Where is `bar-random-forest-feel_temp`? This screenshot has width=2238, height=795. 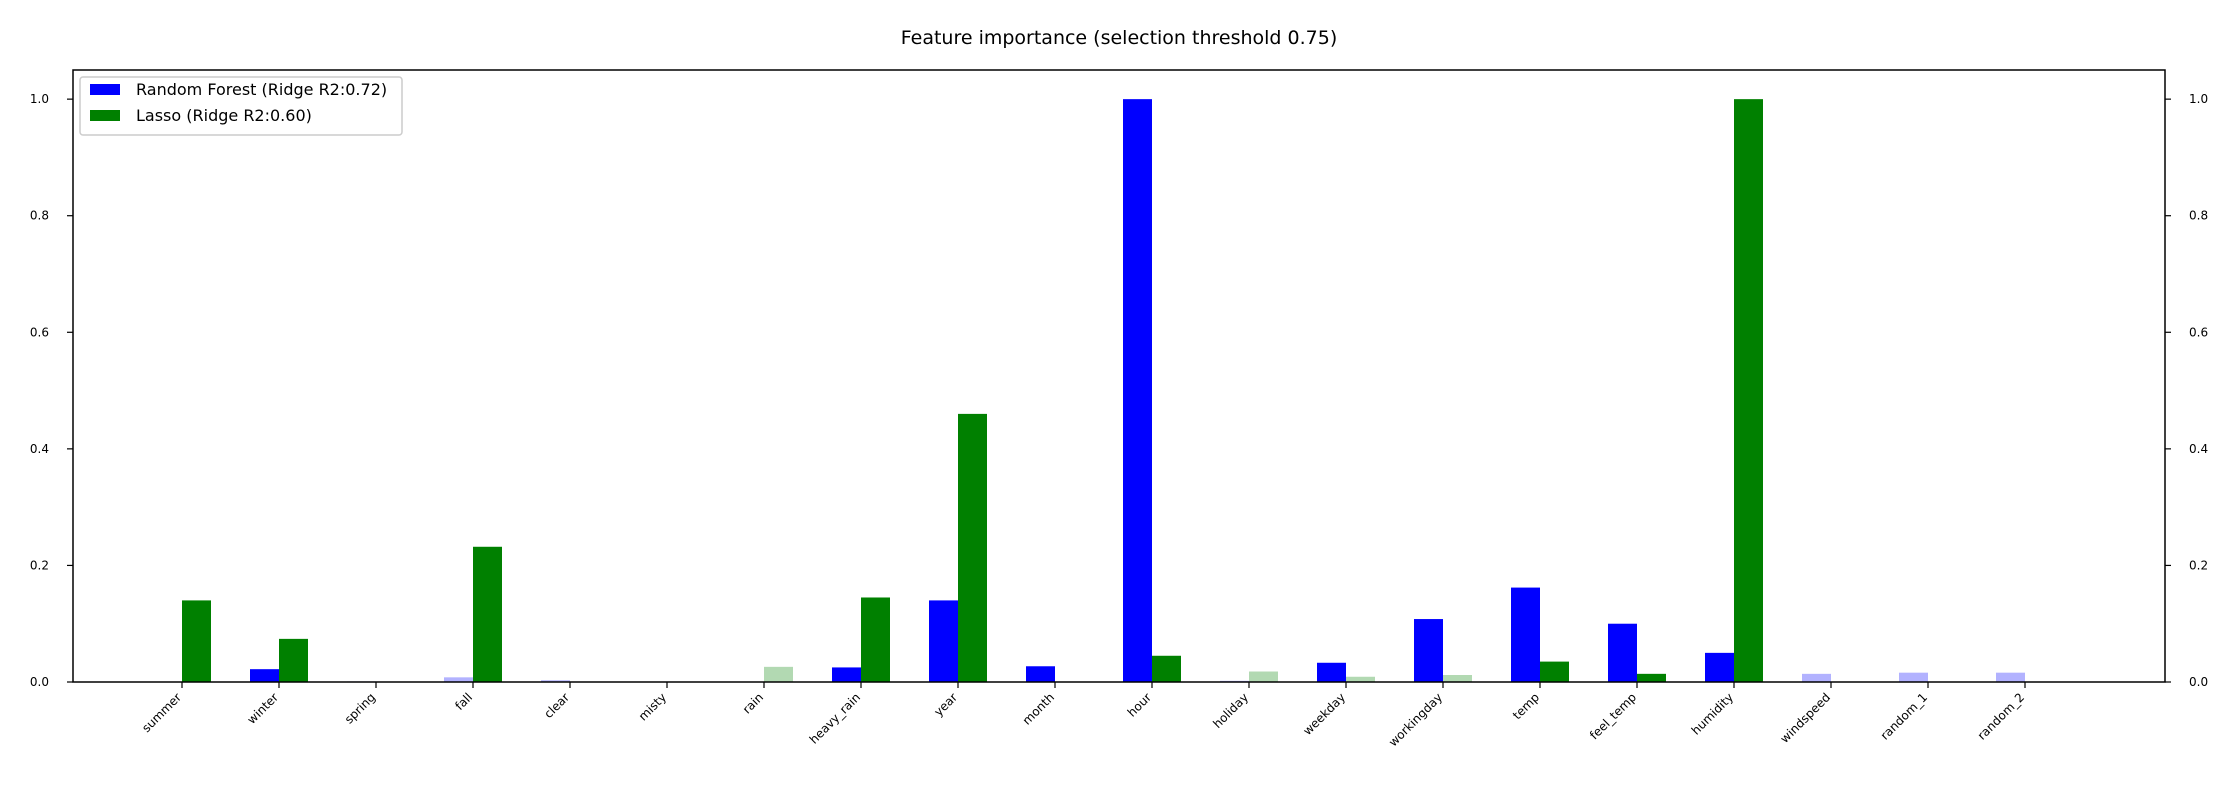
bar-random-forest-feel_temp is located at coordinates (1622, 652).